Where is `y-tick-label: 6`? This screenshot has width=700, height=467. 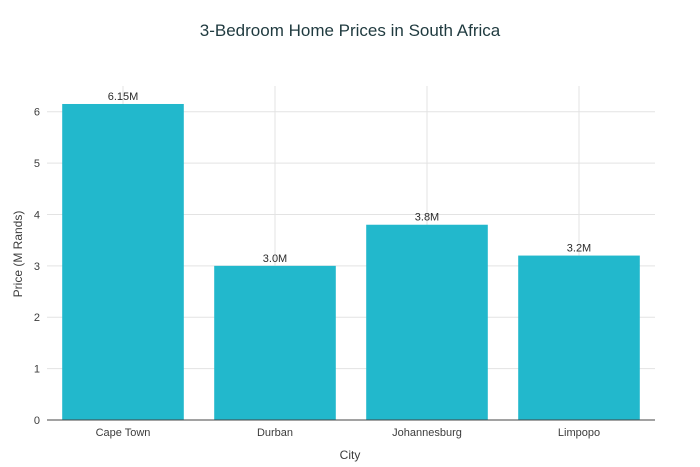
y-tick-label: 6 is located at coordinates (37, 113).